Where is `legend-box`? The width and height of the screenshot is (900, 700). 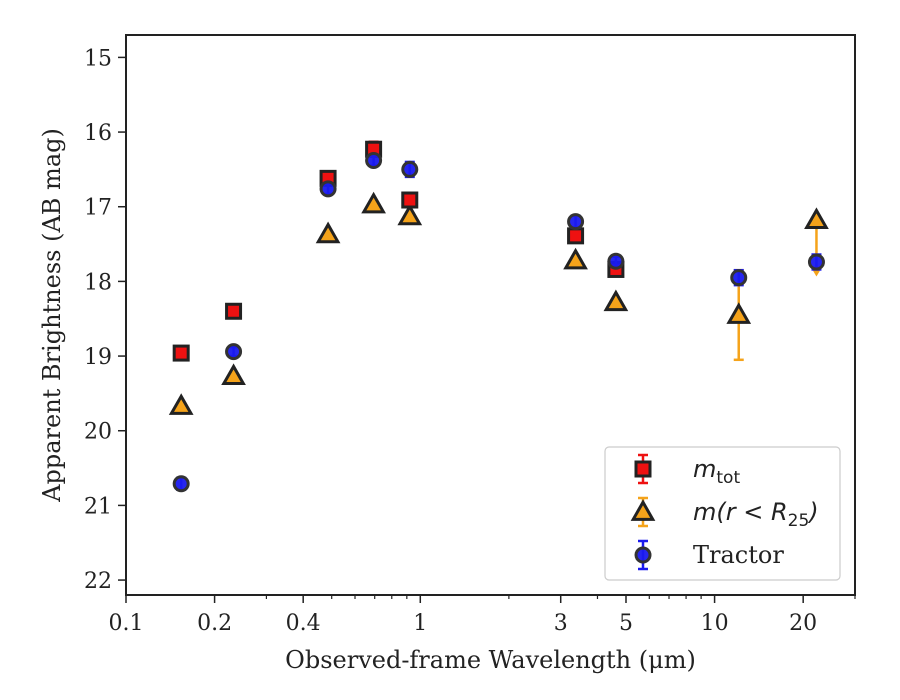 legend-box is located at coordinates (722, 513).